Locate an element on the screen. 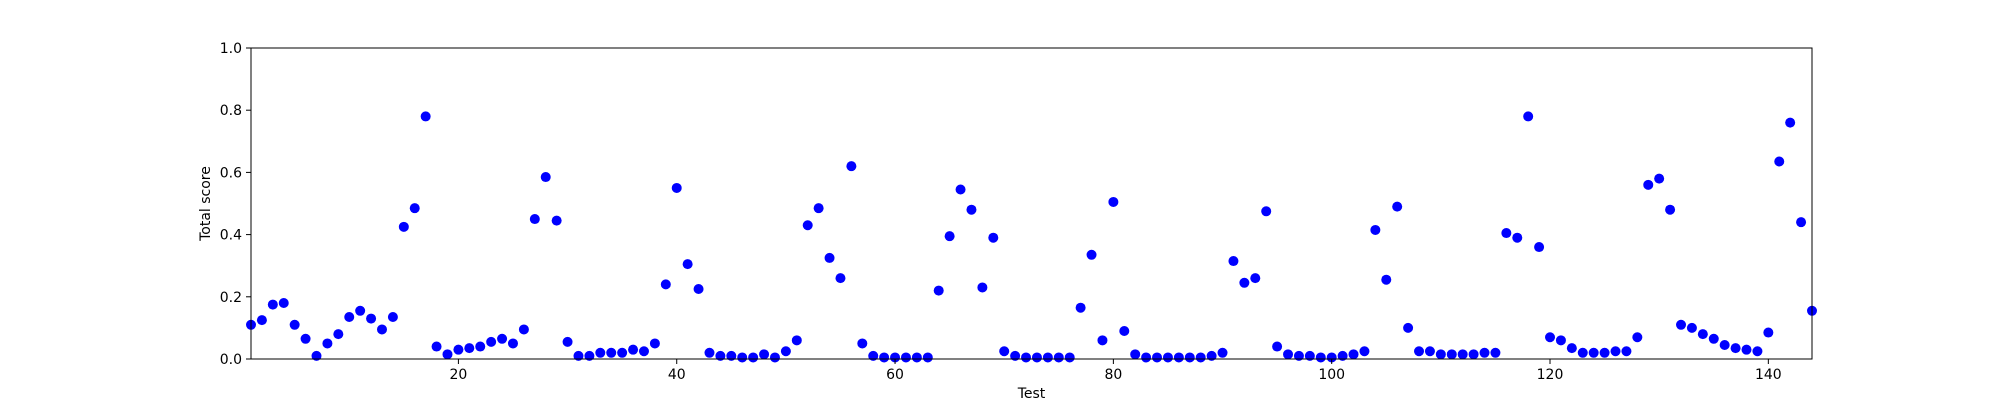 This screenshot has height=404, width=2000. y-tick-label: 0.6 is located at coordinates (231, 173).